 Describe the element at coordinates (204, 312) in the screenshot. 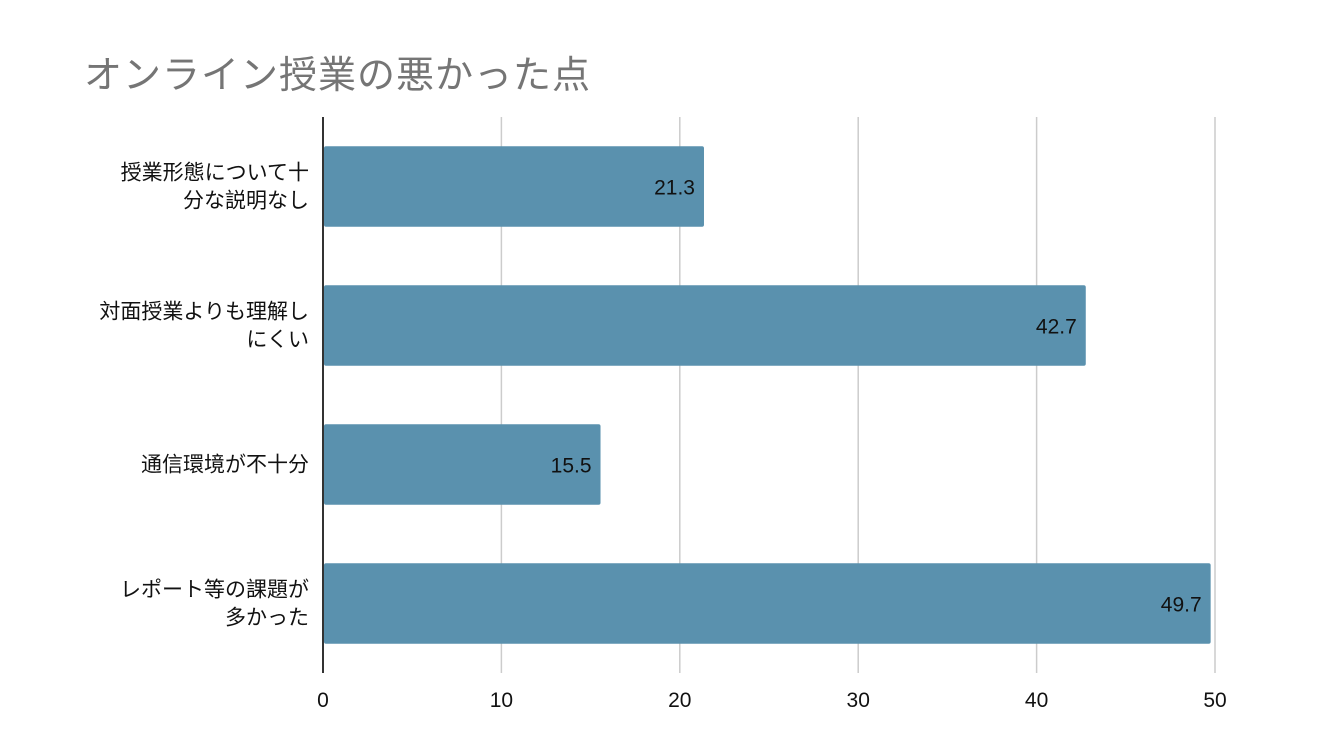

I see `category-label: 対面授業よりも理解し` at that location.